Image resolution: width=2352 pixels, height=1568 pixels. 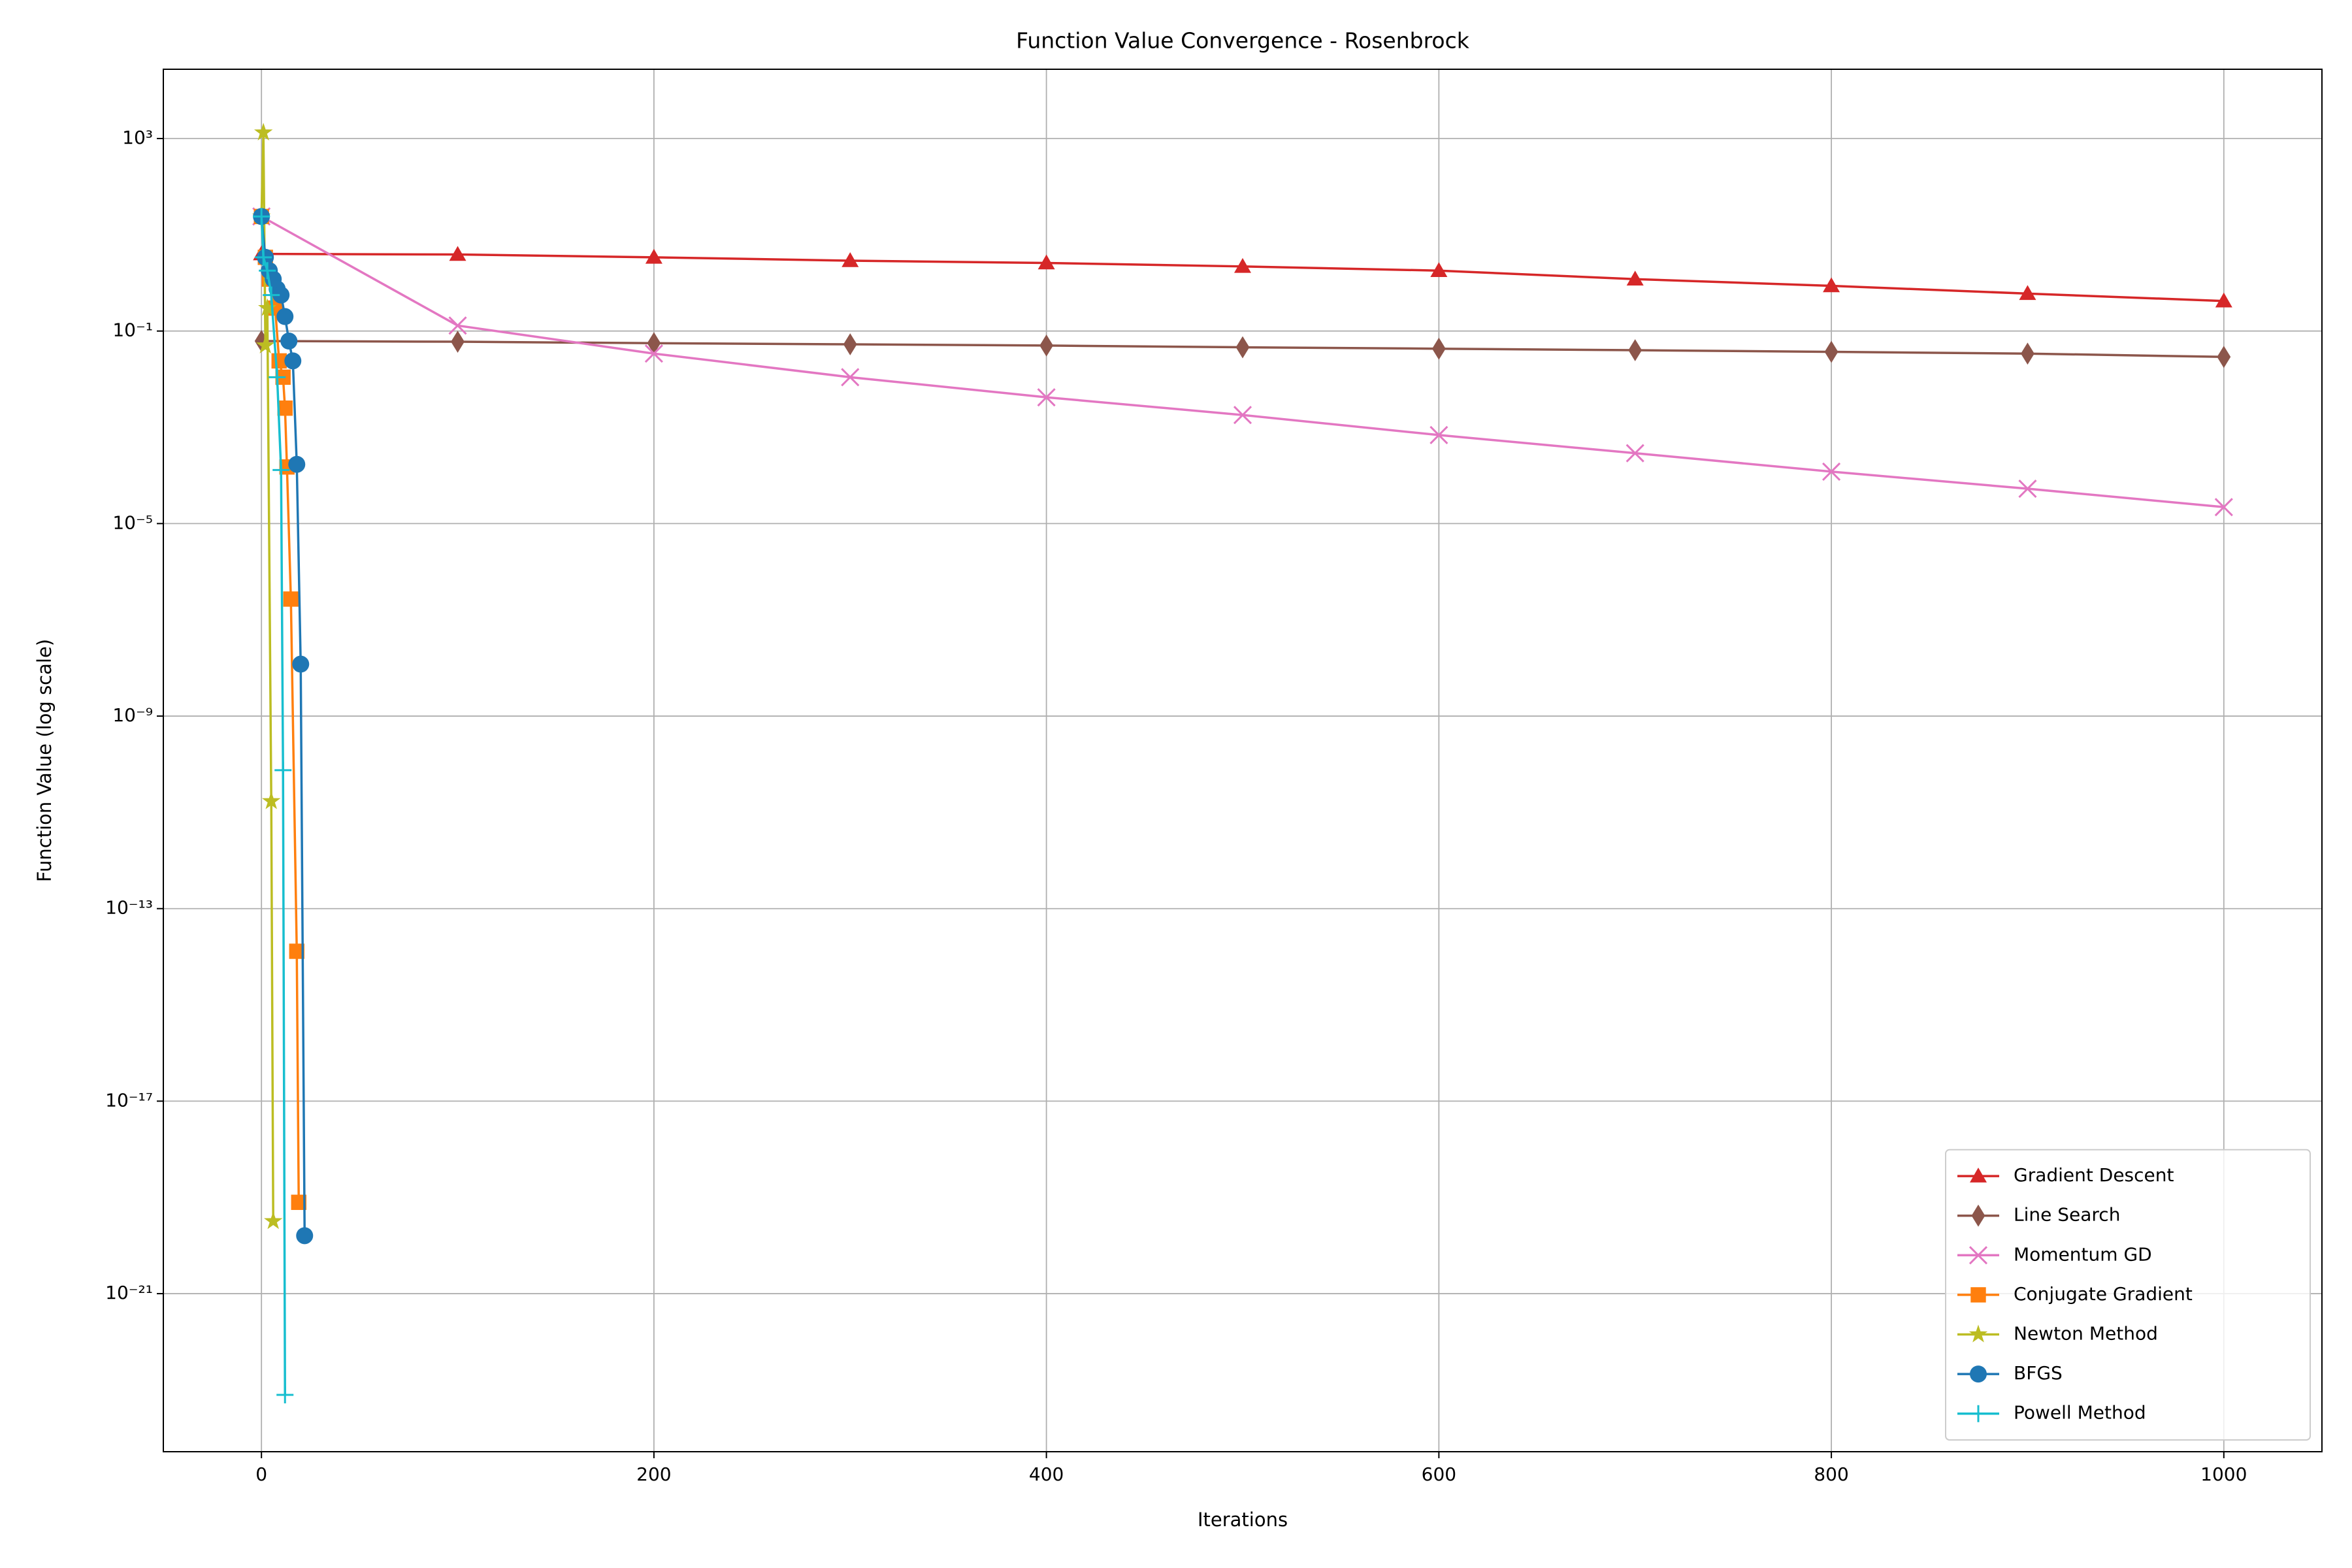 What do you see at coordinates (2067, 1215) in the screenshot?
I see `legend-label: Line Search` at bounding box center [2067, 1215].